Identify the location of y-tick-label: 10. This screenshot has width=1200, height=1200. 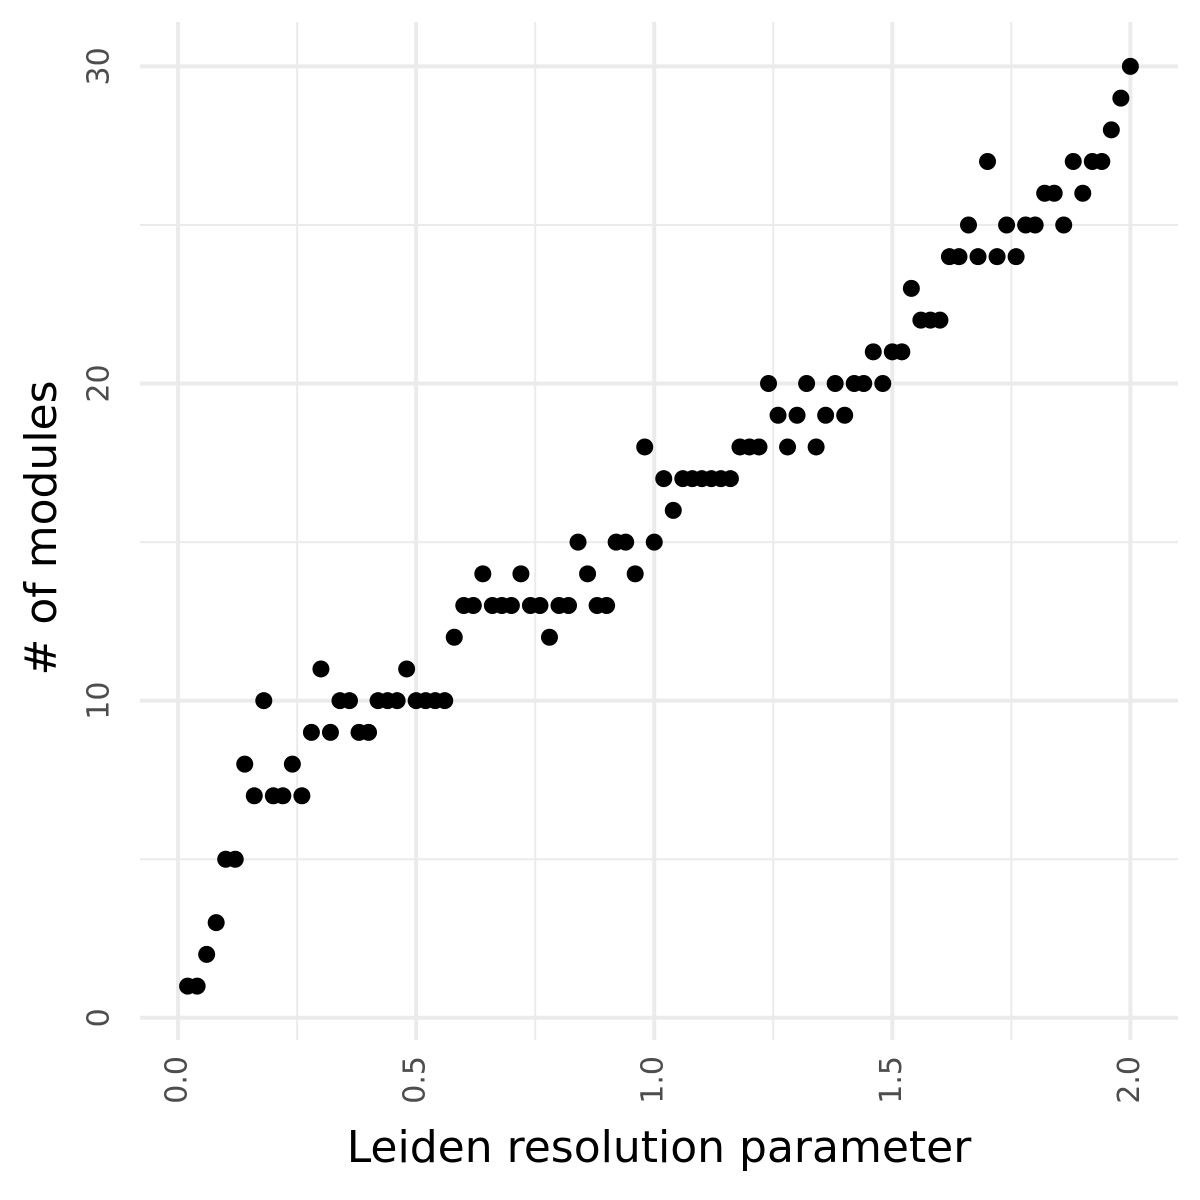
(99, 701).